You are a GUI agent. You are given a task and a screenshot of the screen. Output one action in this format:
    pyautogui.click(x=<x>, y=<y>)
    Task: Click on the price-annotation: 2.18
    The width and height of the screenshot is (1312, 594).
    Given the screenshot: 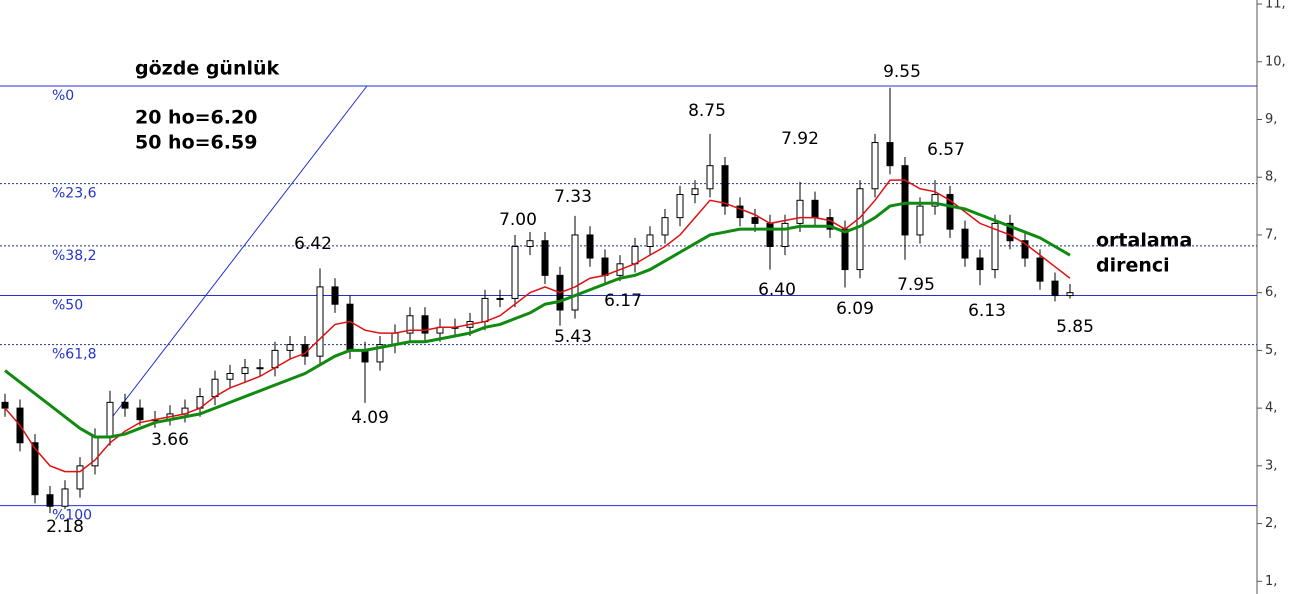 What is the action you would take?
    pyautogui.click(x=65, y=527)
    